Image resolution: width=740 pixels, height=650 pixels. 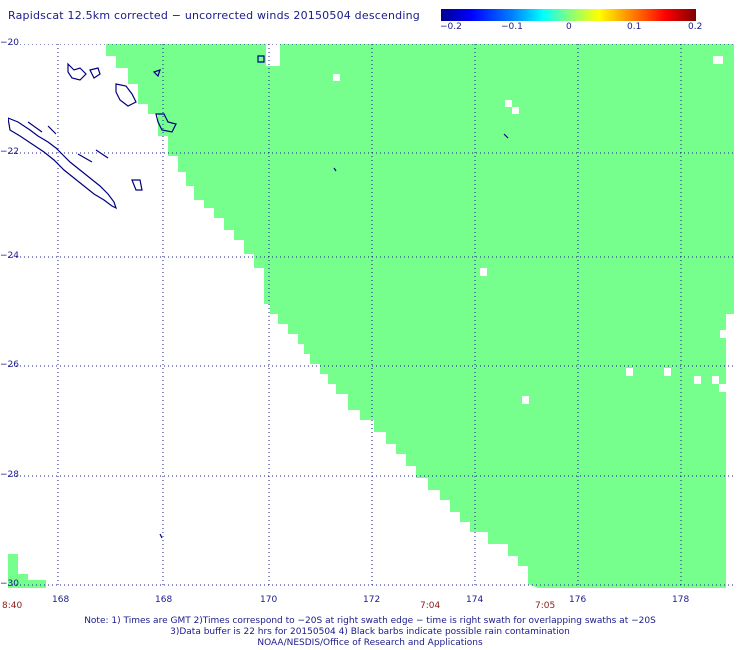 What do you see at coordinates (9, 152) in the screenshot?
I see `lat-label: −22` at bounding box center [9, 152].